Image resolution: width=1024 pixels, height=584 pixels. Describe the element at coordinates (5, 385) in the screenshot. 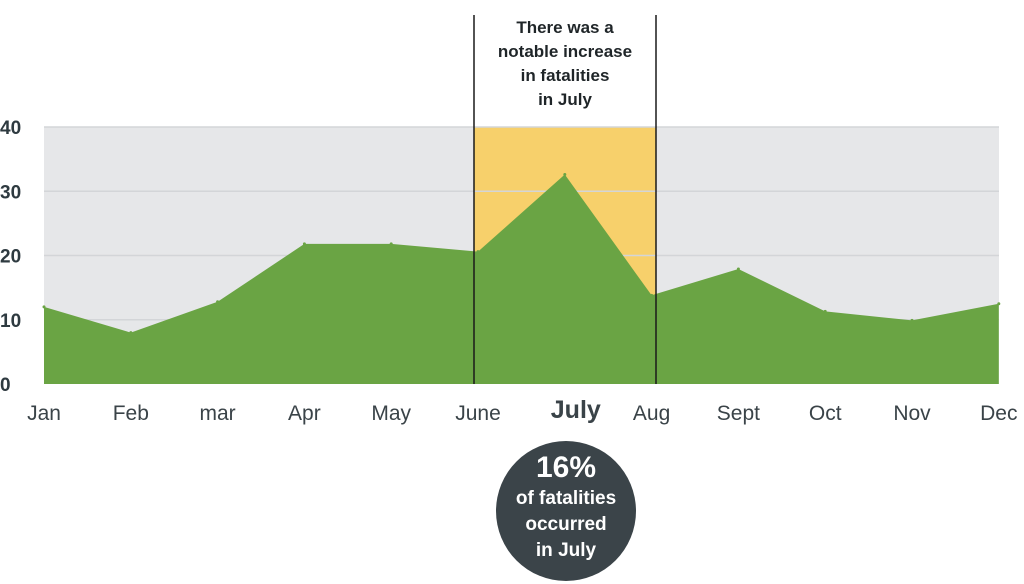

I see `y-tick-label: 0` at that location.